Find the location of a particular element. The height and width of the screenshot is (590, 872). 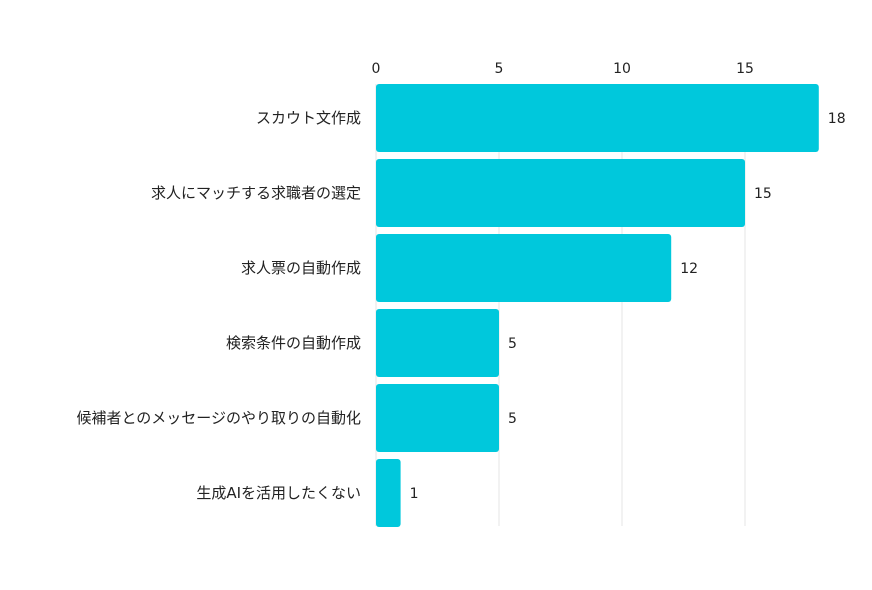

category-label-2: 求人票の自動作成 is located at coordinates (301, 268).